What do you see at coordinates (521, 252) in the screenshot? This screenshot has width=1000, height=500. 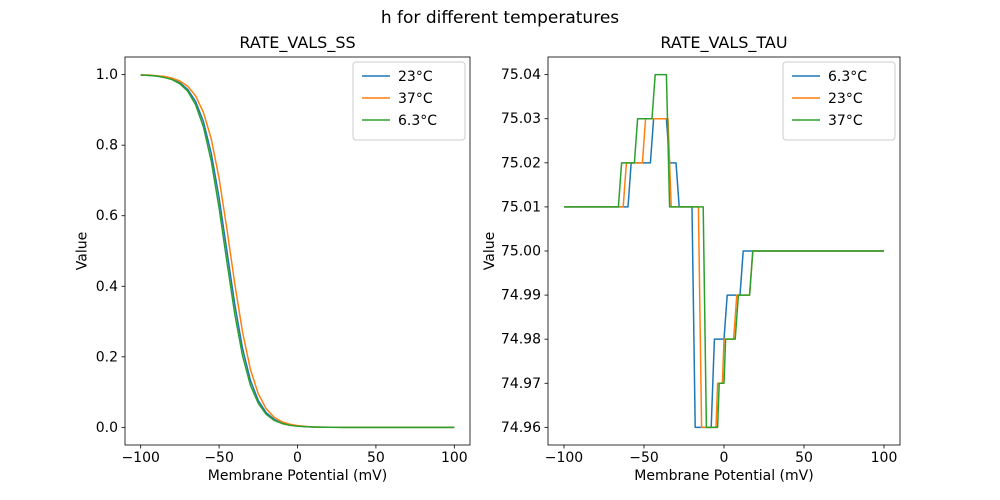 I see `y-tick-label: 75.00` at bounding box center [521, 252].